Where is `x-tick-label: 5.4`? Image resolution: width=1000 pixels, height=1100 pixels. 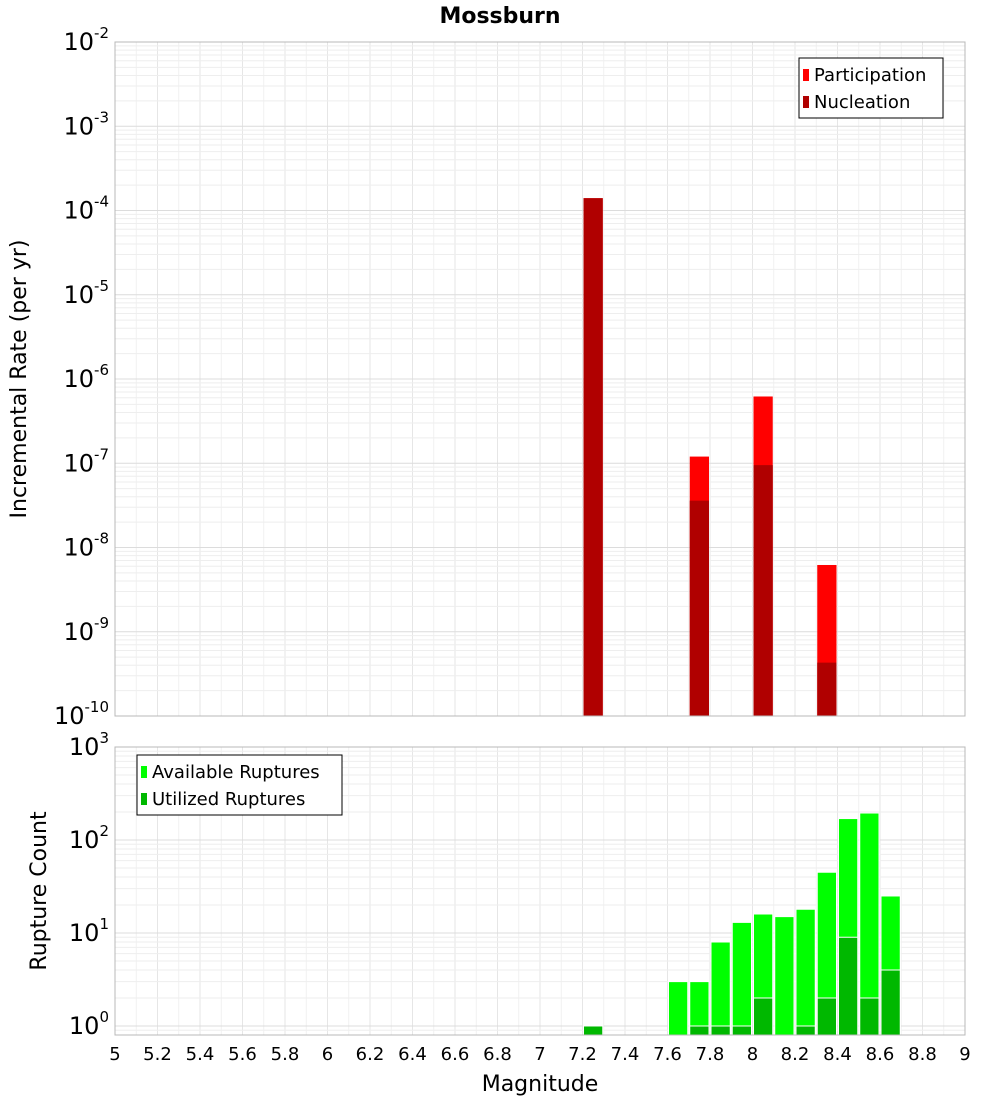
x-tick-label: 5.4 is located at coordinates (200, 1054).